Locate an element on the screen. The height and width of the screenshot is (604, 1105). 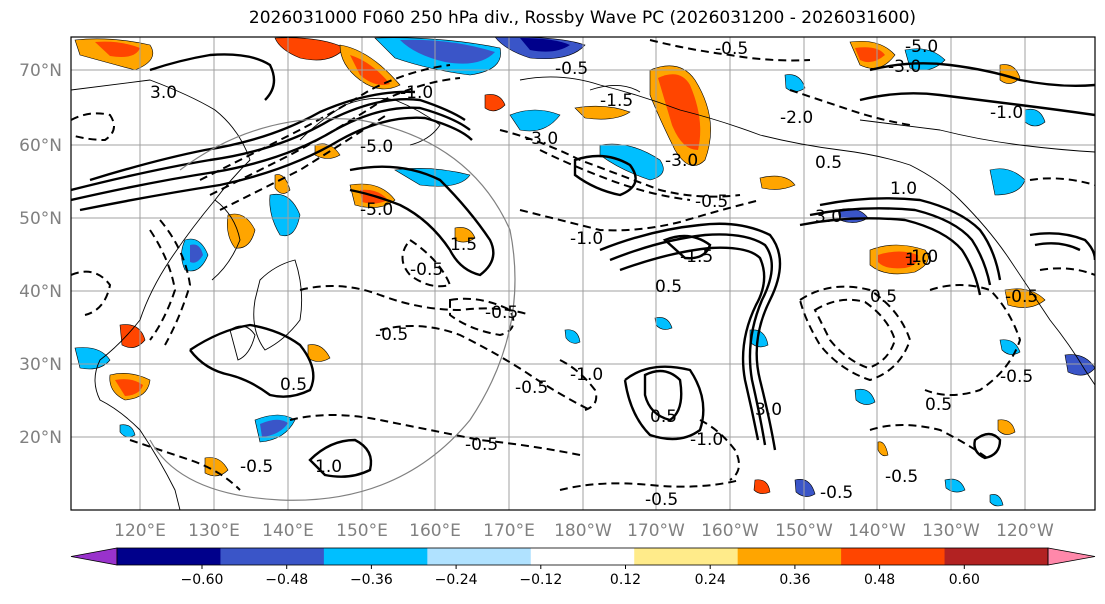
colorbar-frame is located at coordinates (582, 556).